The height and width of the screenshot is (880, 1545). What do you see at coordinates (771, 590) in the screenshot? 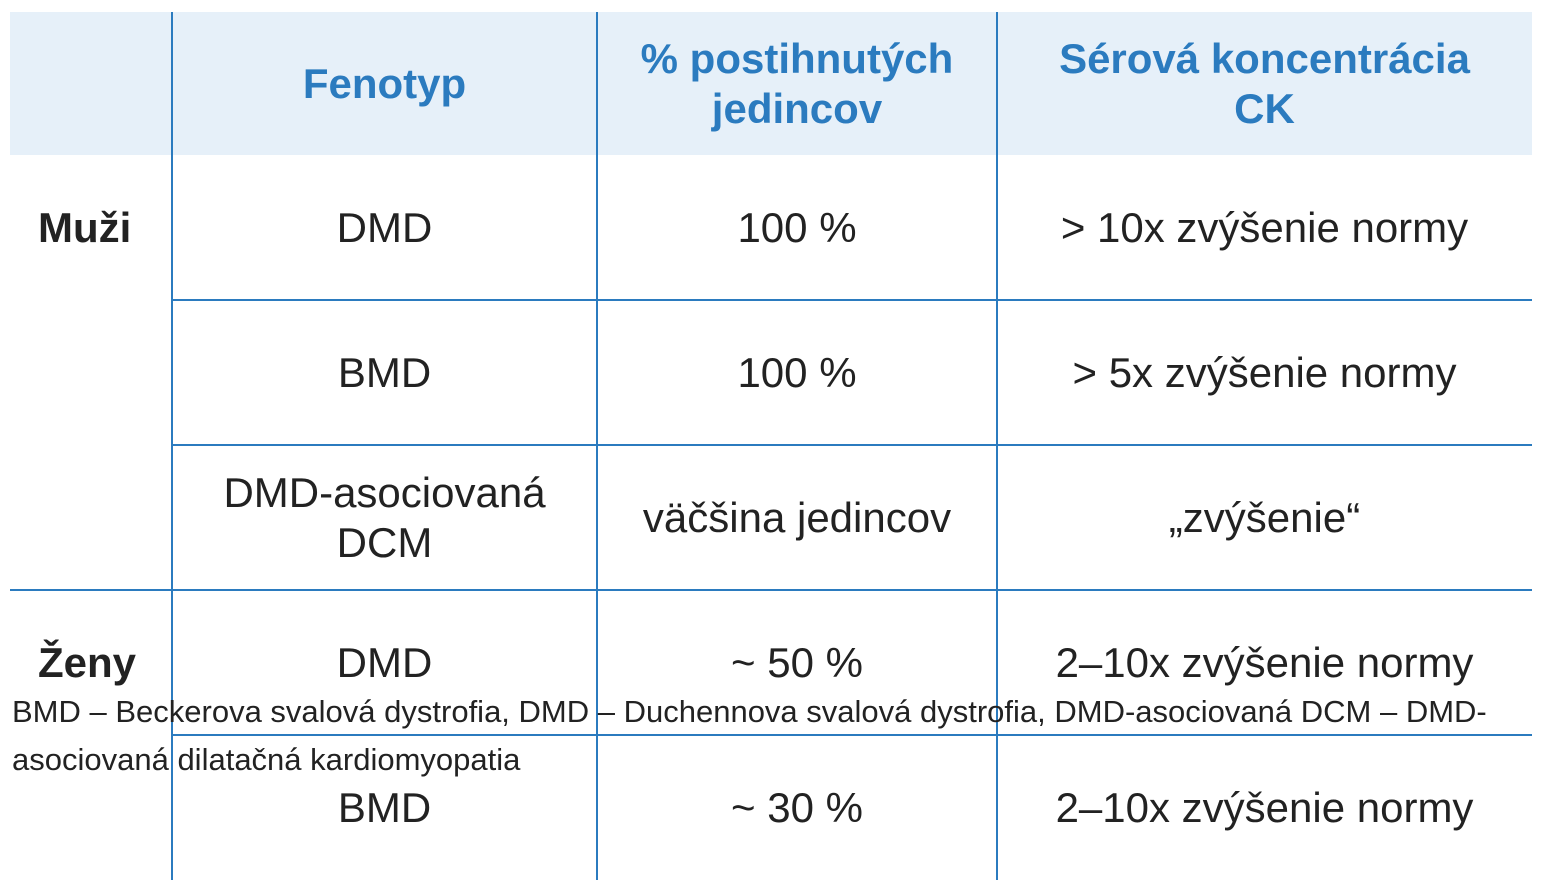
I see `group-divider` at bounding box center [771, 590].